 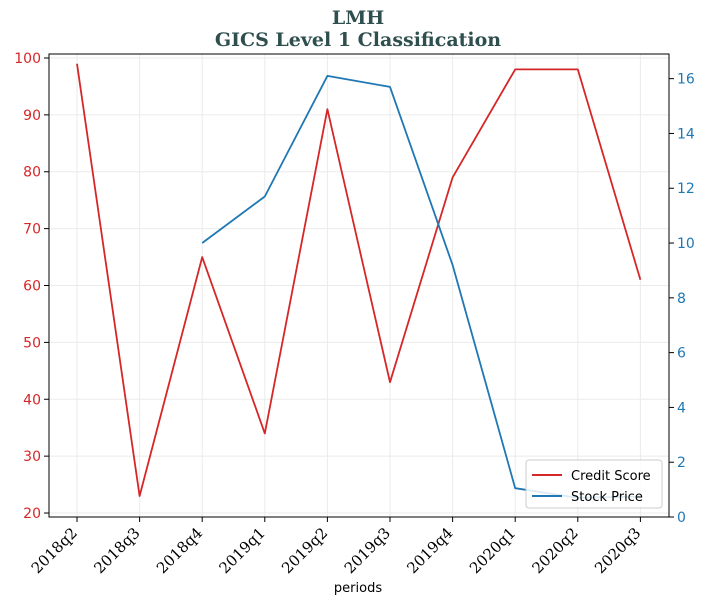 I want to click on x-tick-label: 2018q4, so click(x=179, y=550).